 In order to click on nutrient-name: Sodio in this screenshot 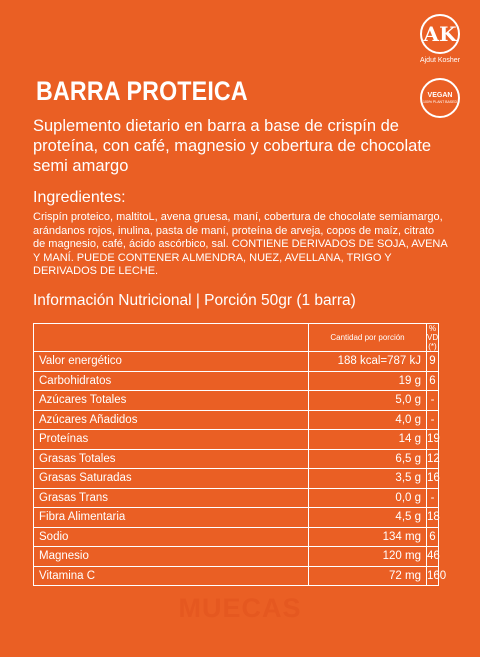, I will do `click(171, 536)`.